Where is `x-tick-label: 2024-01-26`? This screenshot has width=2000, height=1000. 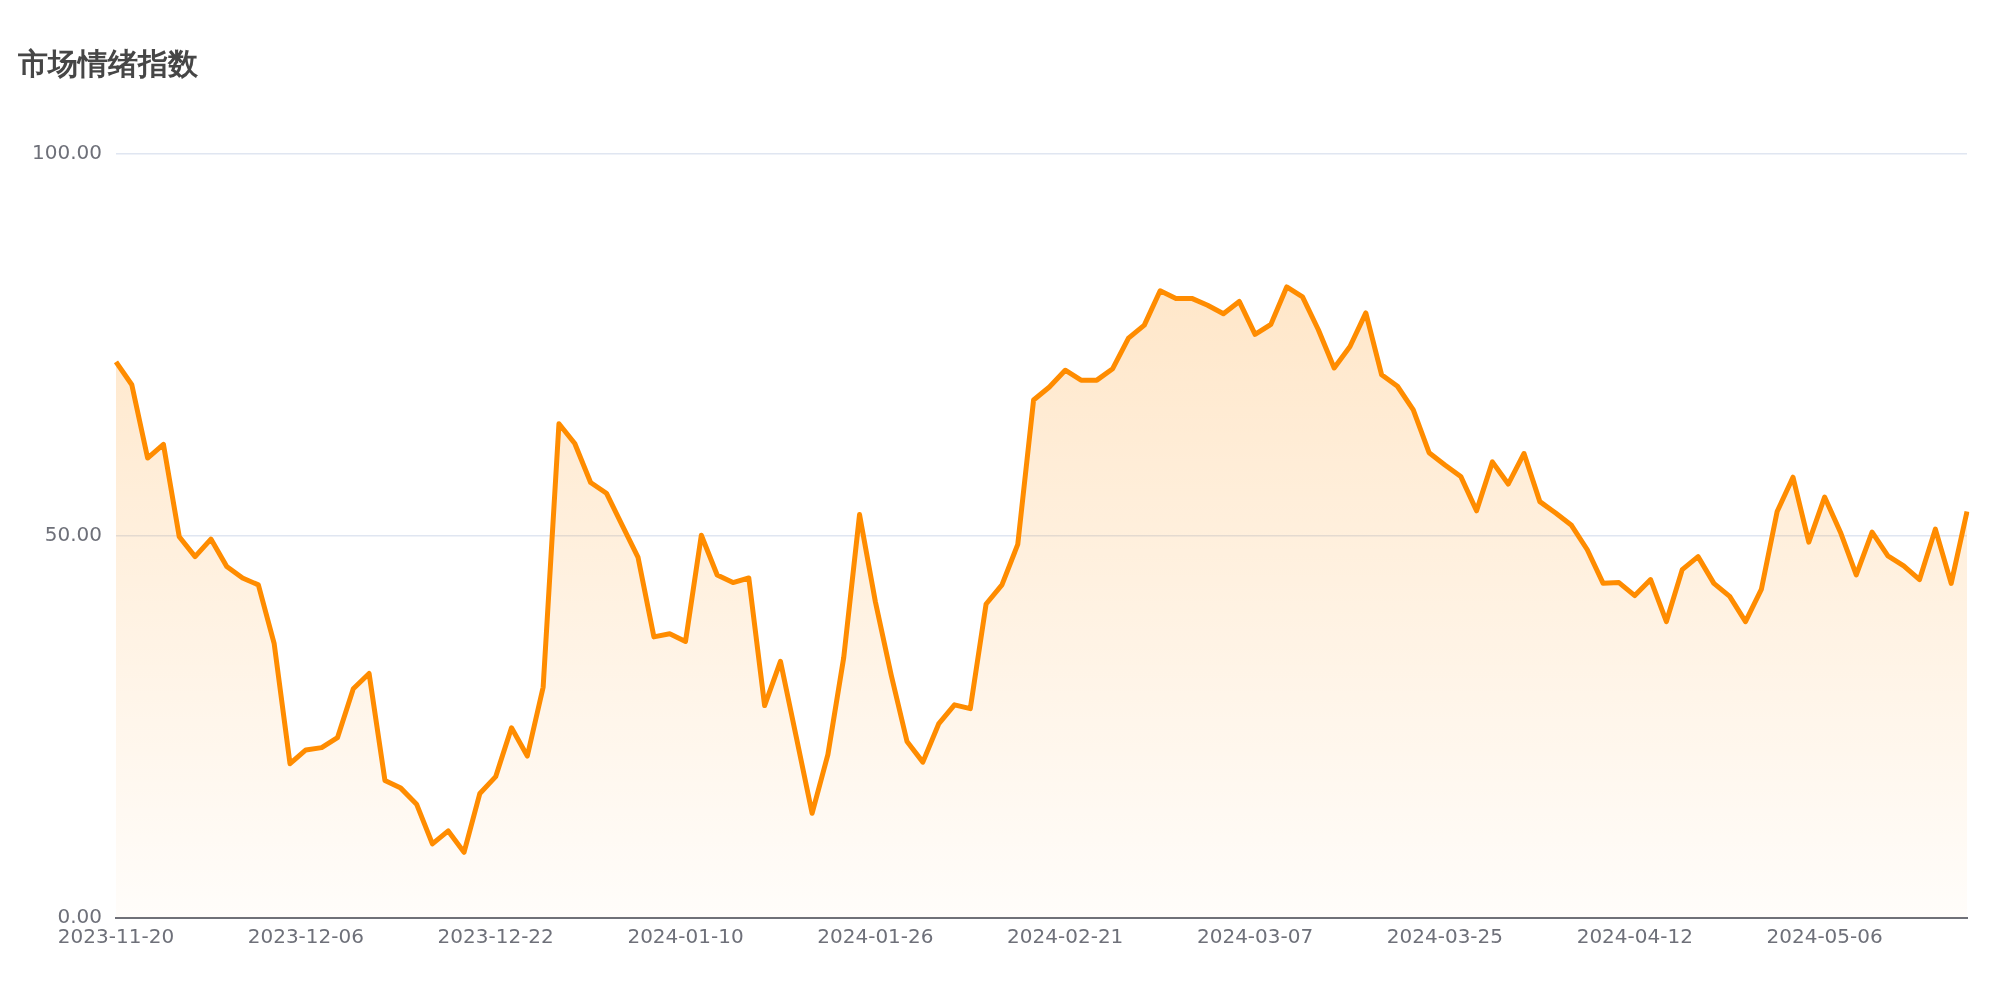
x-tick-label: 2024-01-26 is located at coordinates (875, 936).